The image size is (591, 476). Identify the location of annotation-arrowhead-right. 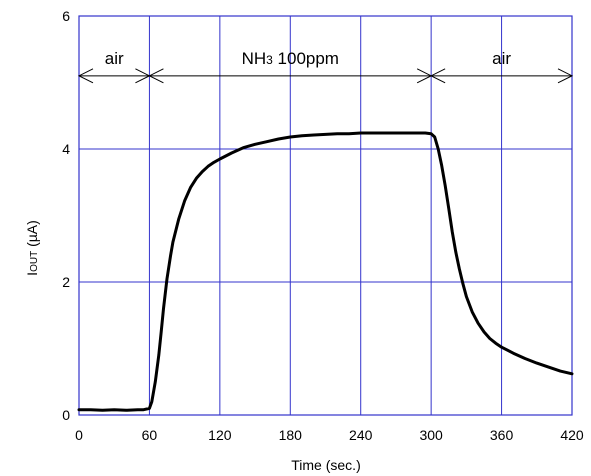
(565, 76).